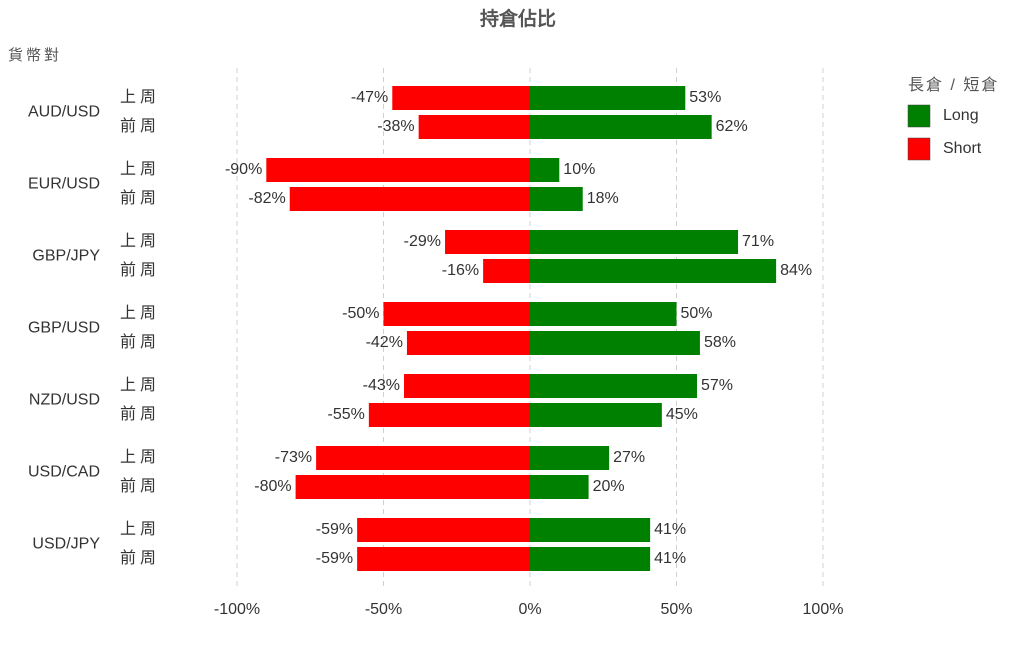  I want to click on legend-title: 長倉 / 短倉, so click(953, 85).